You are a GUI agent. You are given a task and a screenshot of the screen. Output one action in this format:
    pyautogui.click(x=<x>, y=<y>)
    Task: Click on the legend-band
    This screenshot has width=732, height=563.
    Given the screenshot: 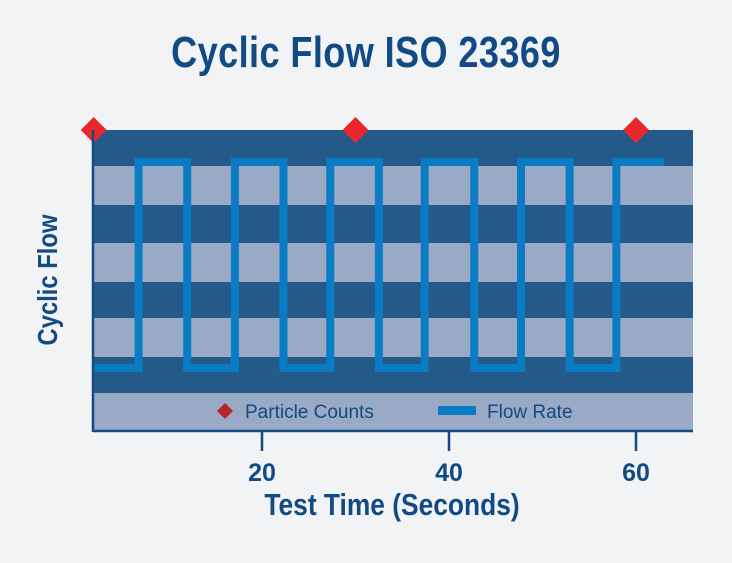 What is the action you would take?
    pyautogui.click(x=393, y=411)
    